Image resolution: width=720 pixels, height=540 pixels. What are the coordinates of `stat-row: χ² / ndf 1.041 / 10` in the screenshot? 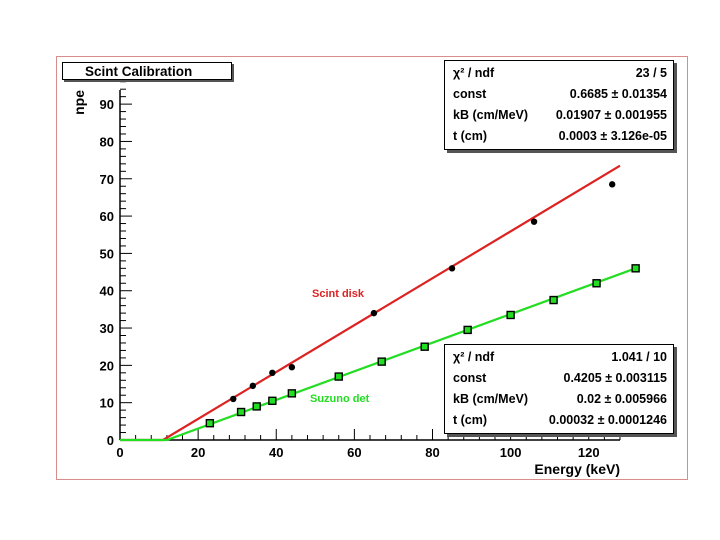 It's located at (560, 357).